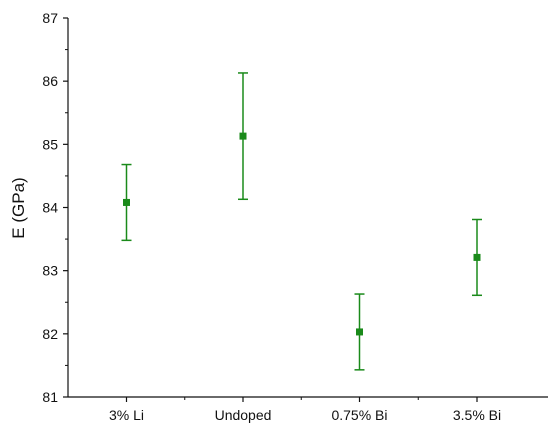  What do you see at coordinates (18, 207) in the screenshot?
I see `y-axis-title: E (GPa)` at bounding box center [18, 207].